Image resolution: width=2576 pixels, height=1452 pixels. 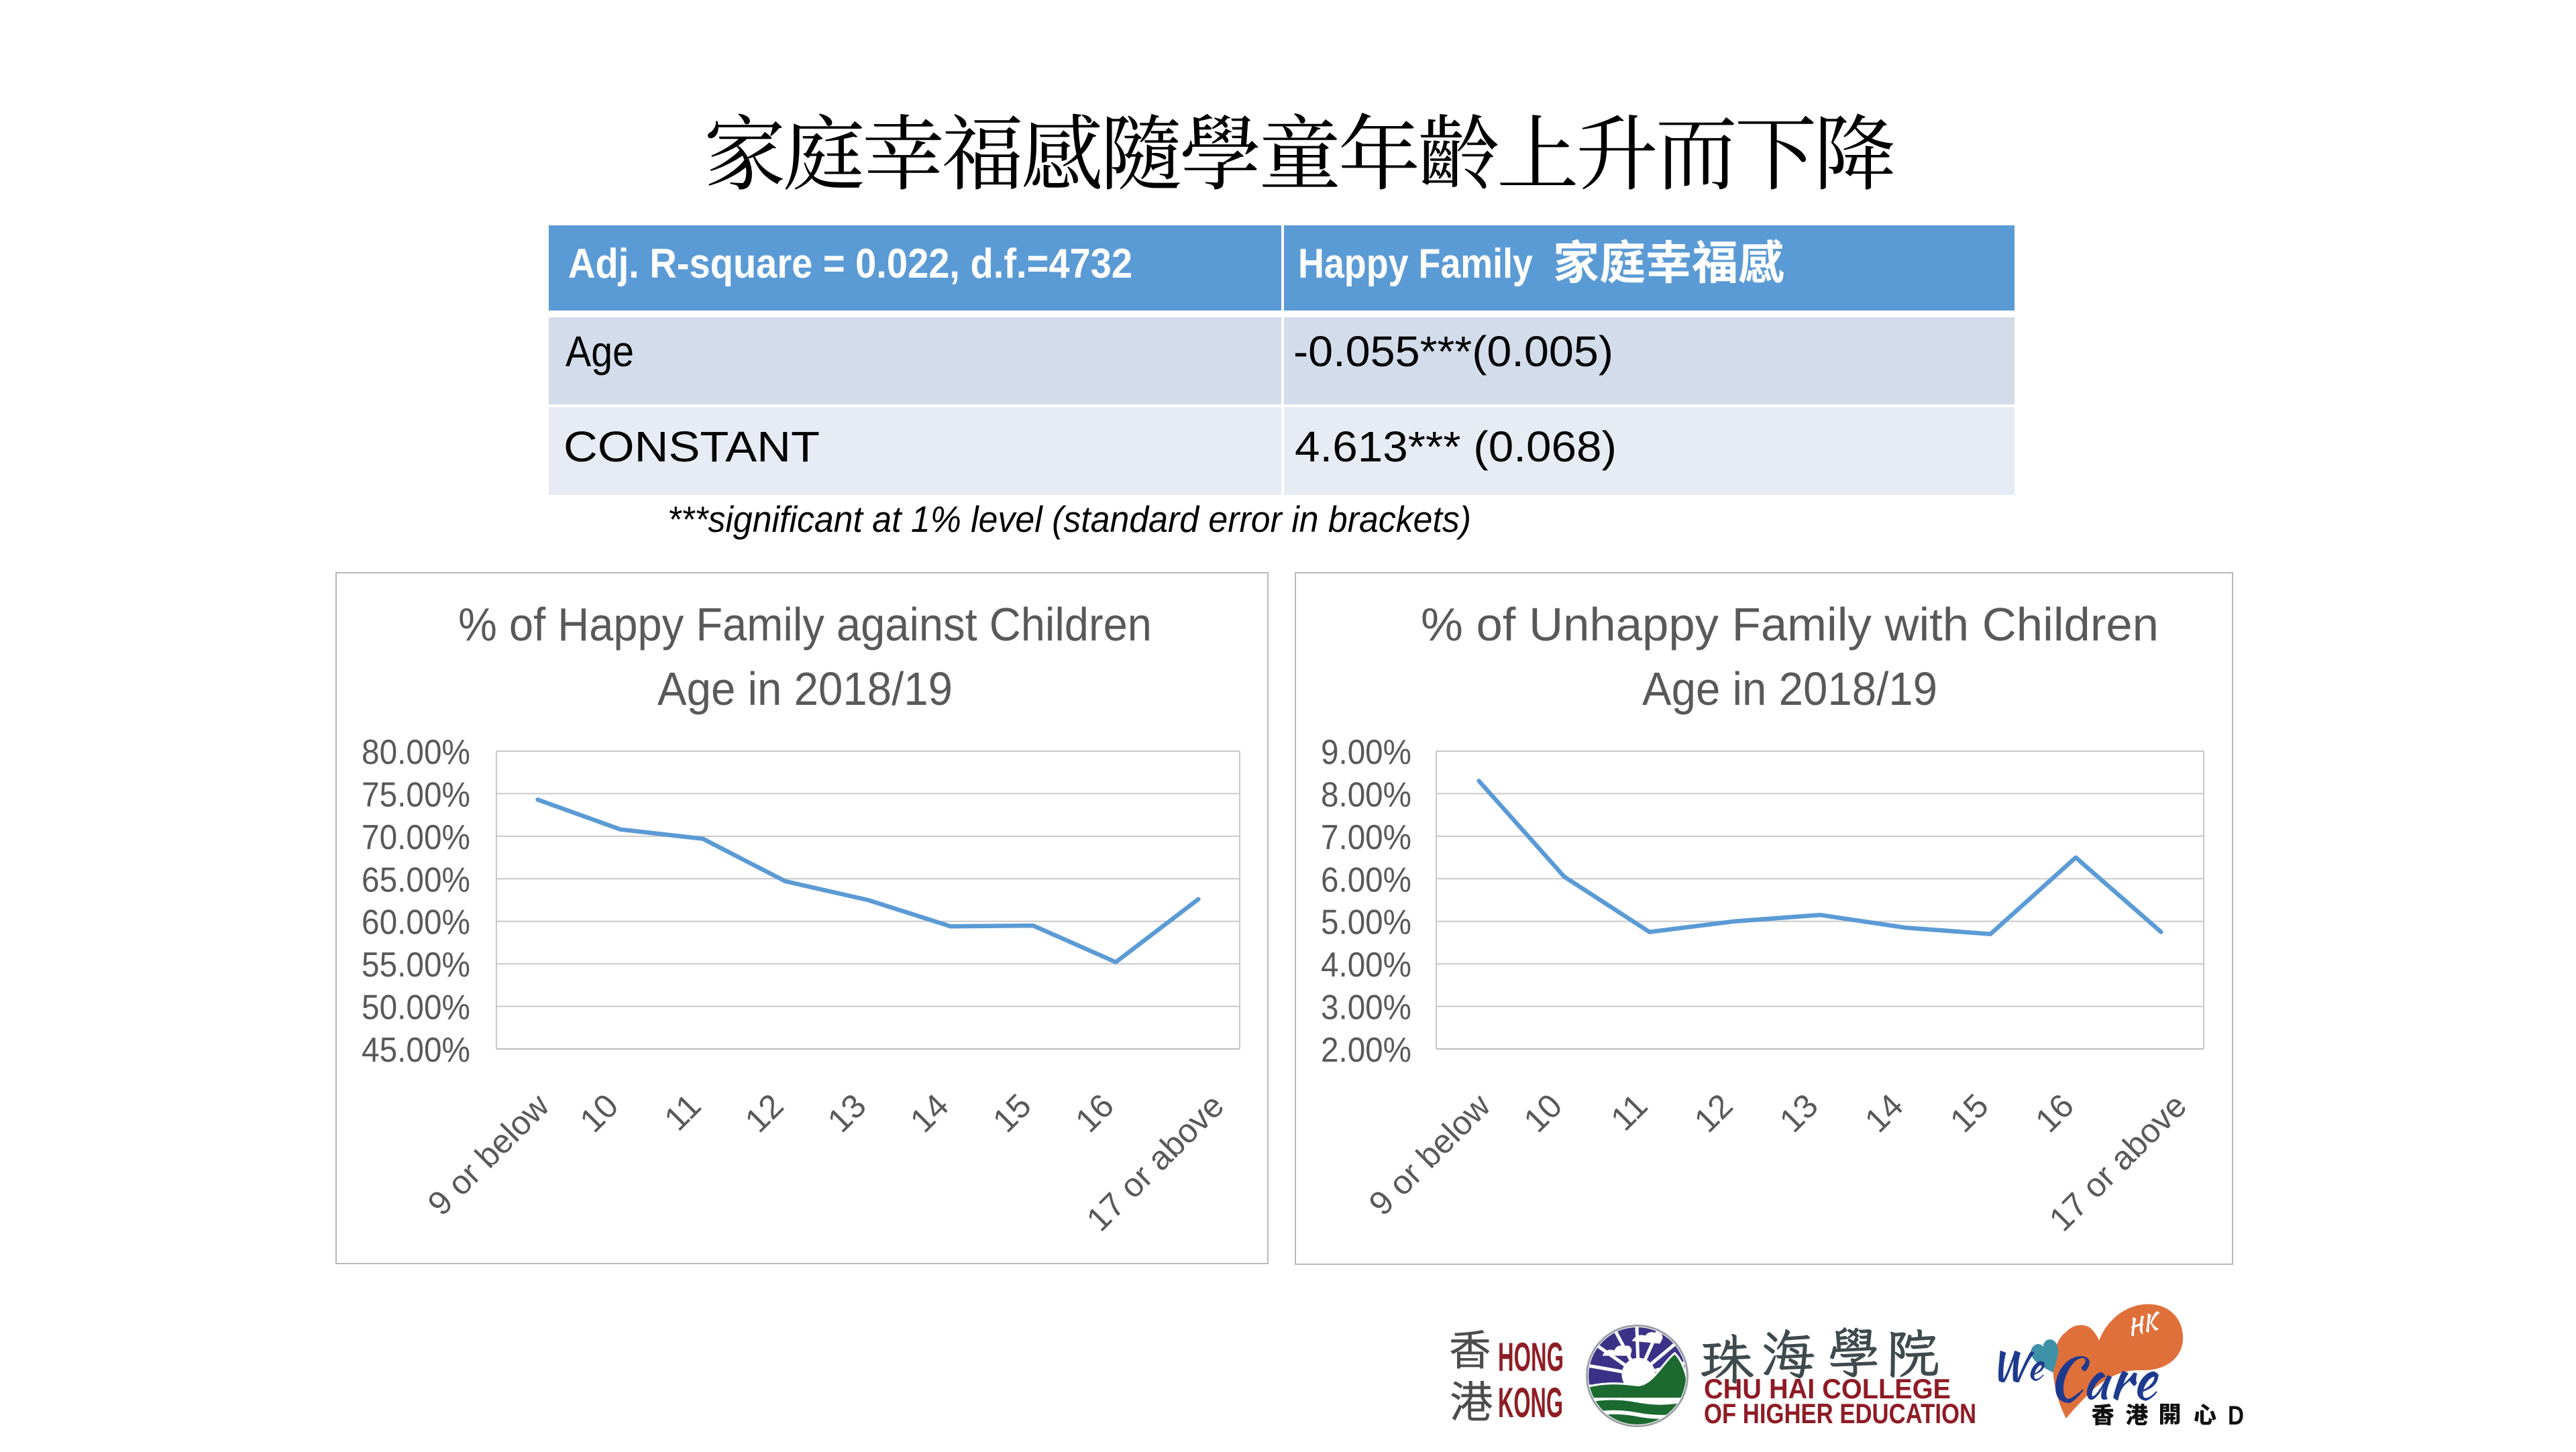 I want to click on svg-text: D, so click(x=2236, y=1416).